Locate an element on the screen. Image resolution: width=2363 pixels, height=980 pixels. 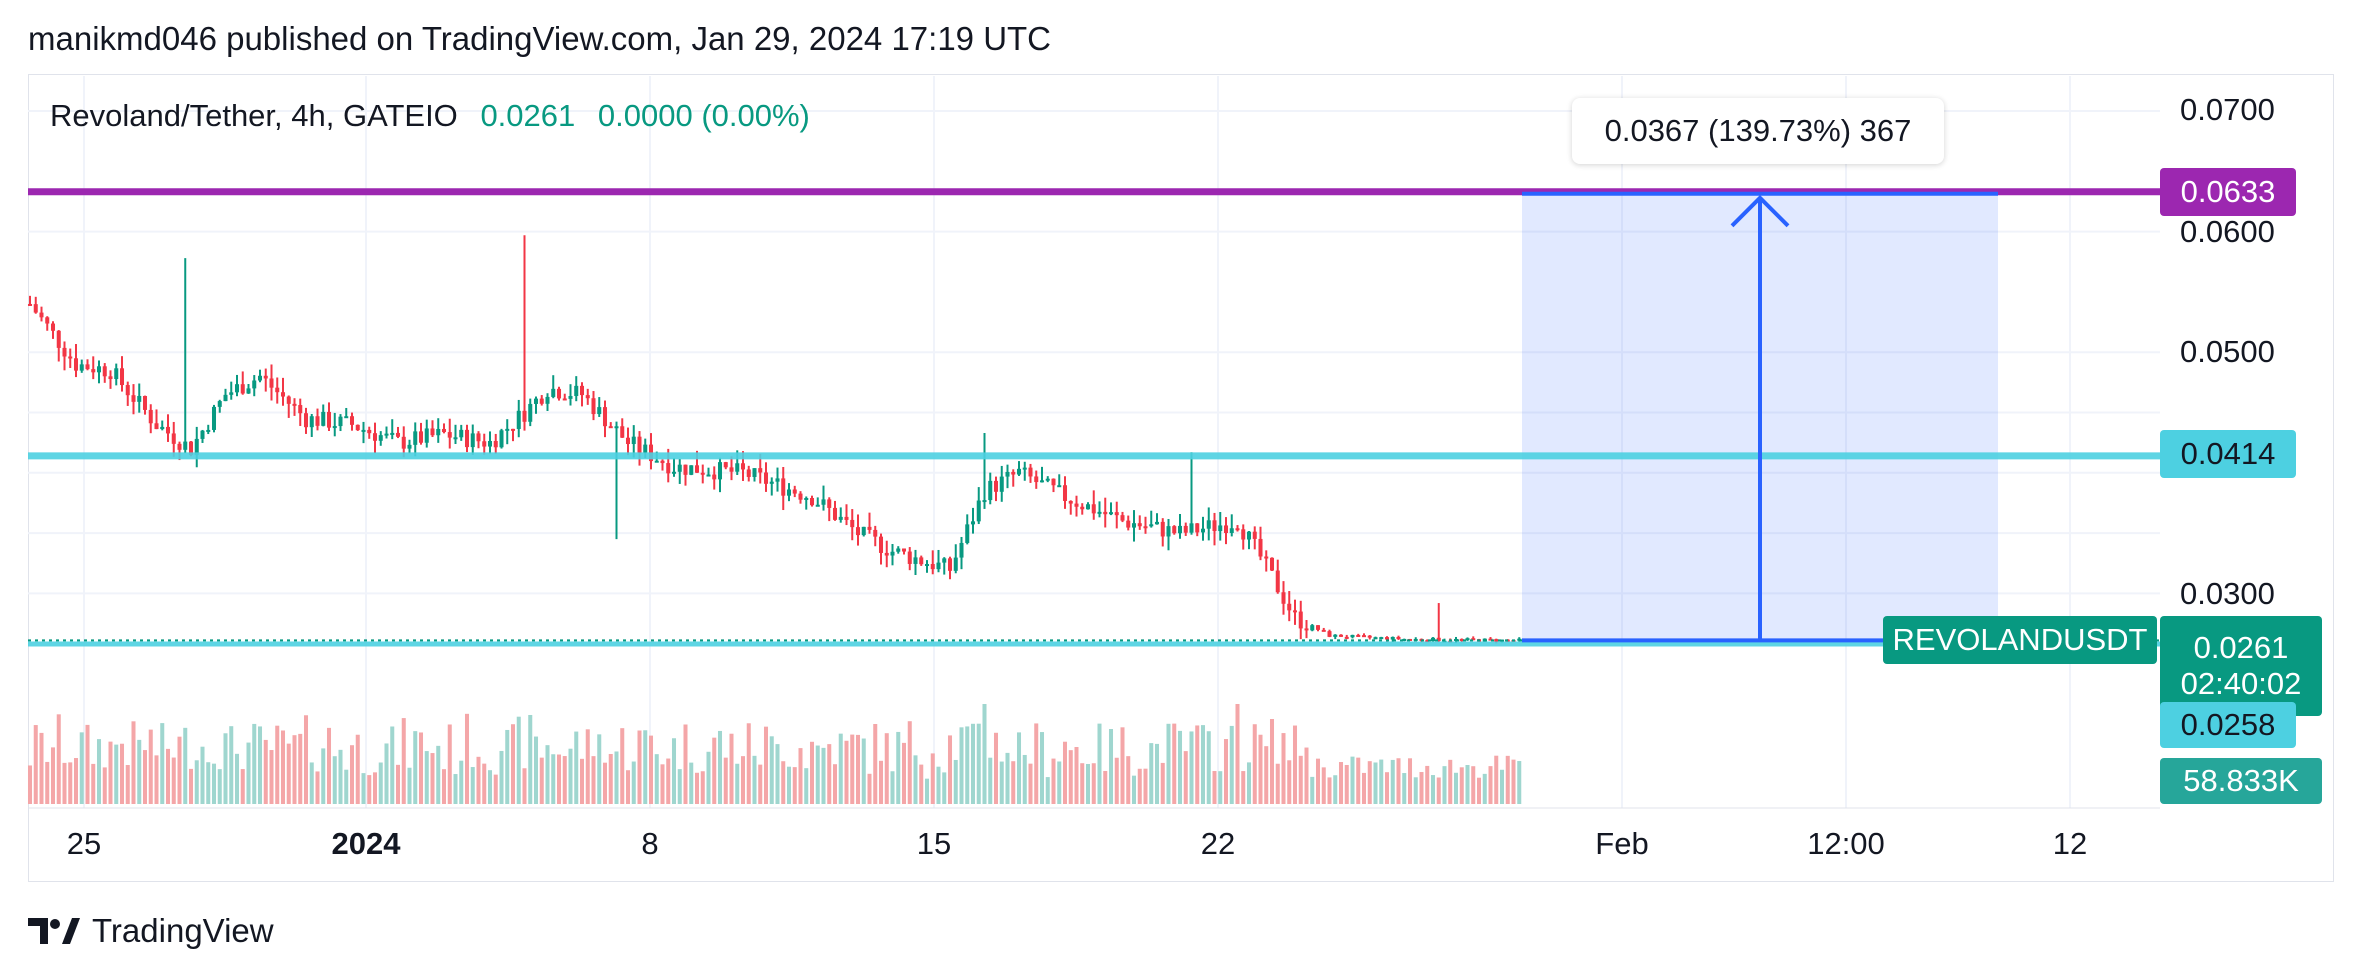
brand-name: TradingView is located at coordinates (183, 930).